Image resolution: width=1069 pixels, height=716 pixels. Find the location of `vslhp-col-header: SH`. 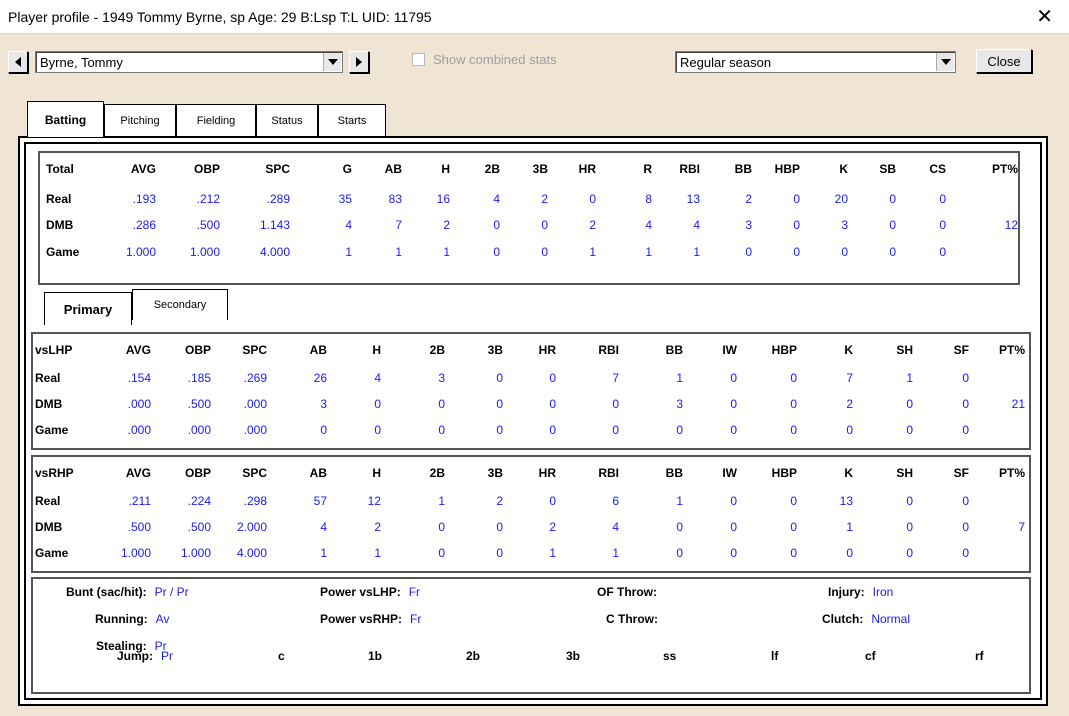

vslhp-col-header: SH is located at coordinates (904, 350).